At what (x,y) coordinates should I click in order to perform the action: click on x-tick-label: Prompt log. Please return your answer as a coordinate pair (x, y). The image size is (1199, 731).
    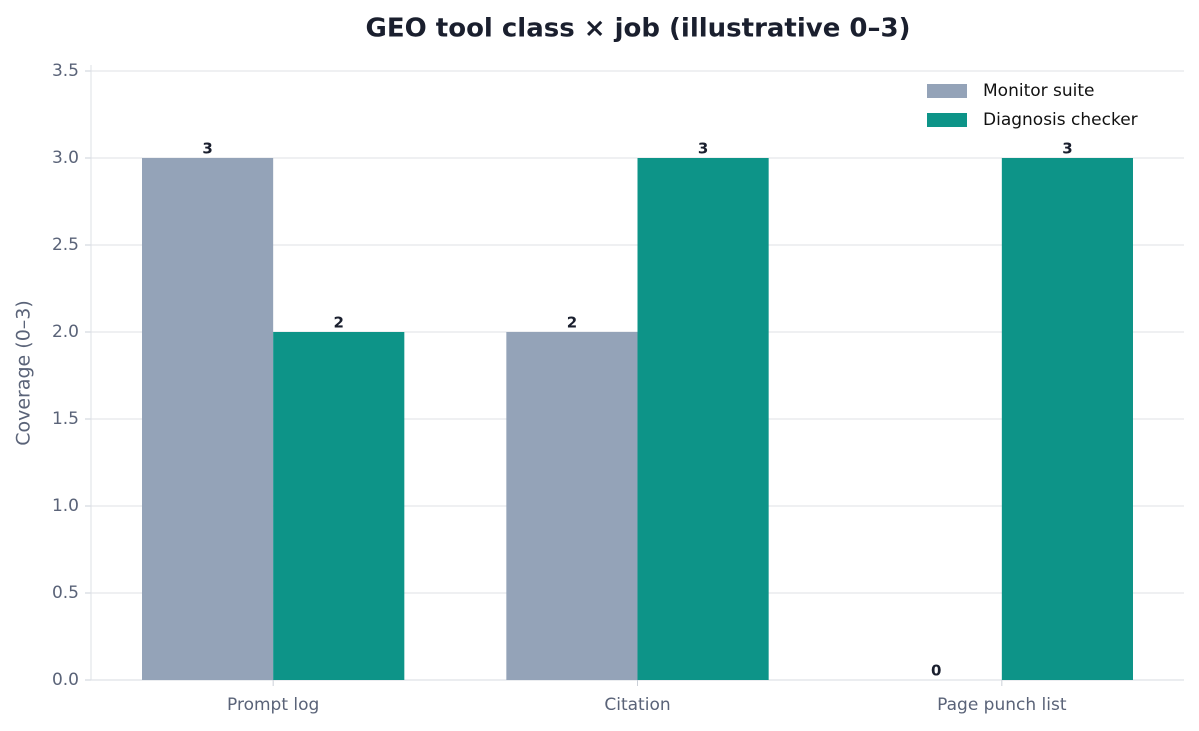
    Looking at the image, I should click on (273, 705).